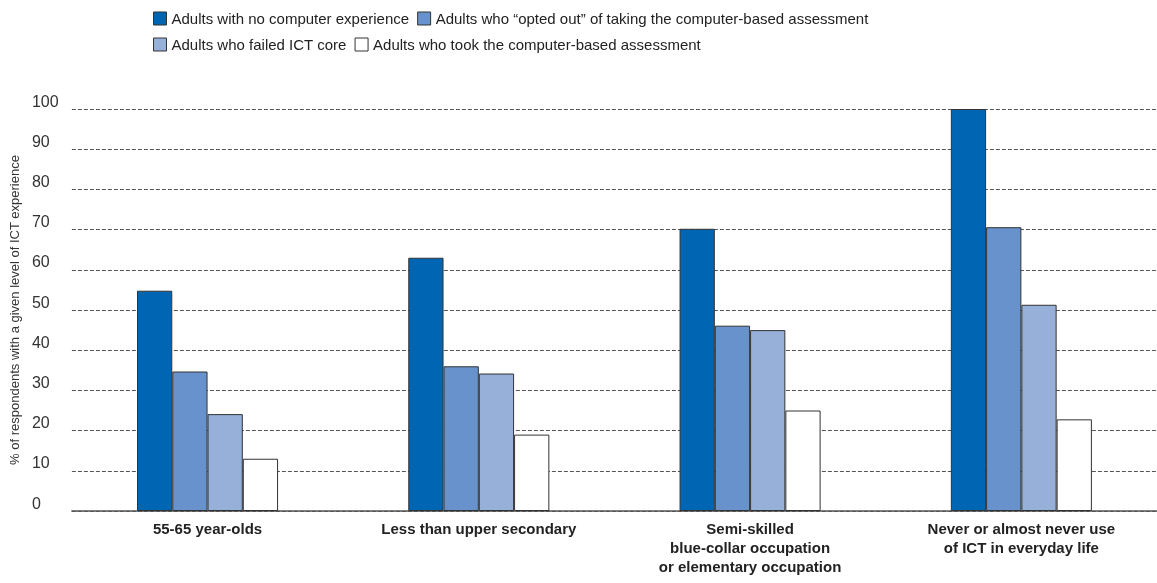 Image resolution: width=1157 pixels, height=583 pixels. What do you see at coordinates (14, 310) in the screenshot?
I see `y-axis-title: % of respondents with a given level of ICT experience` at bounding box center [14, 310].